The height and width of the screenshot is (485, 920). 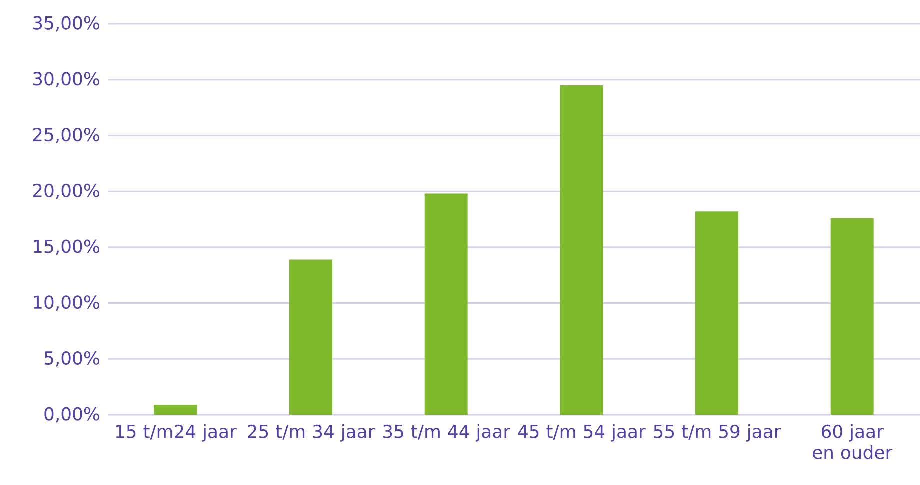 What do you see at coordinates (72, 359) in the screenshot?
I see `y-tick-label: 5,00%` at bounding box center [72, 359].